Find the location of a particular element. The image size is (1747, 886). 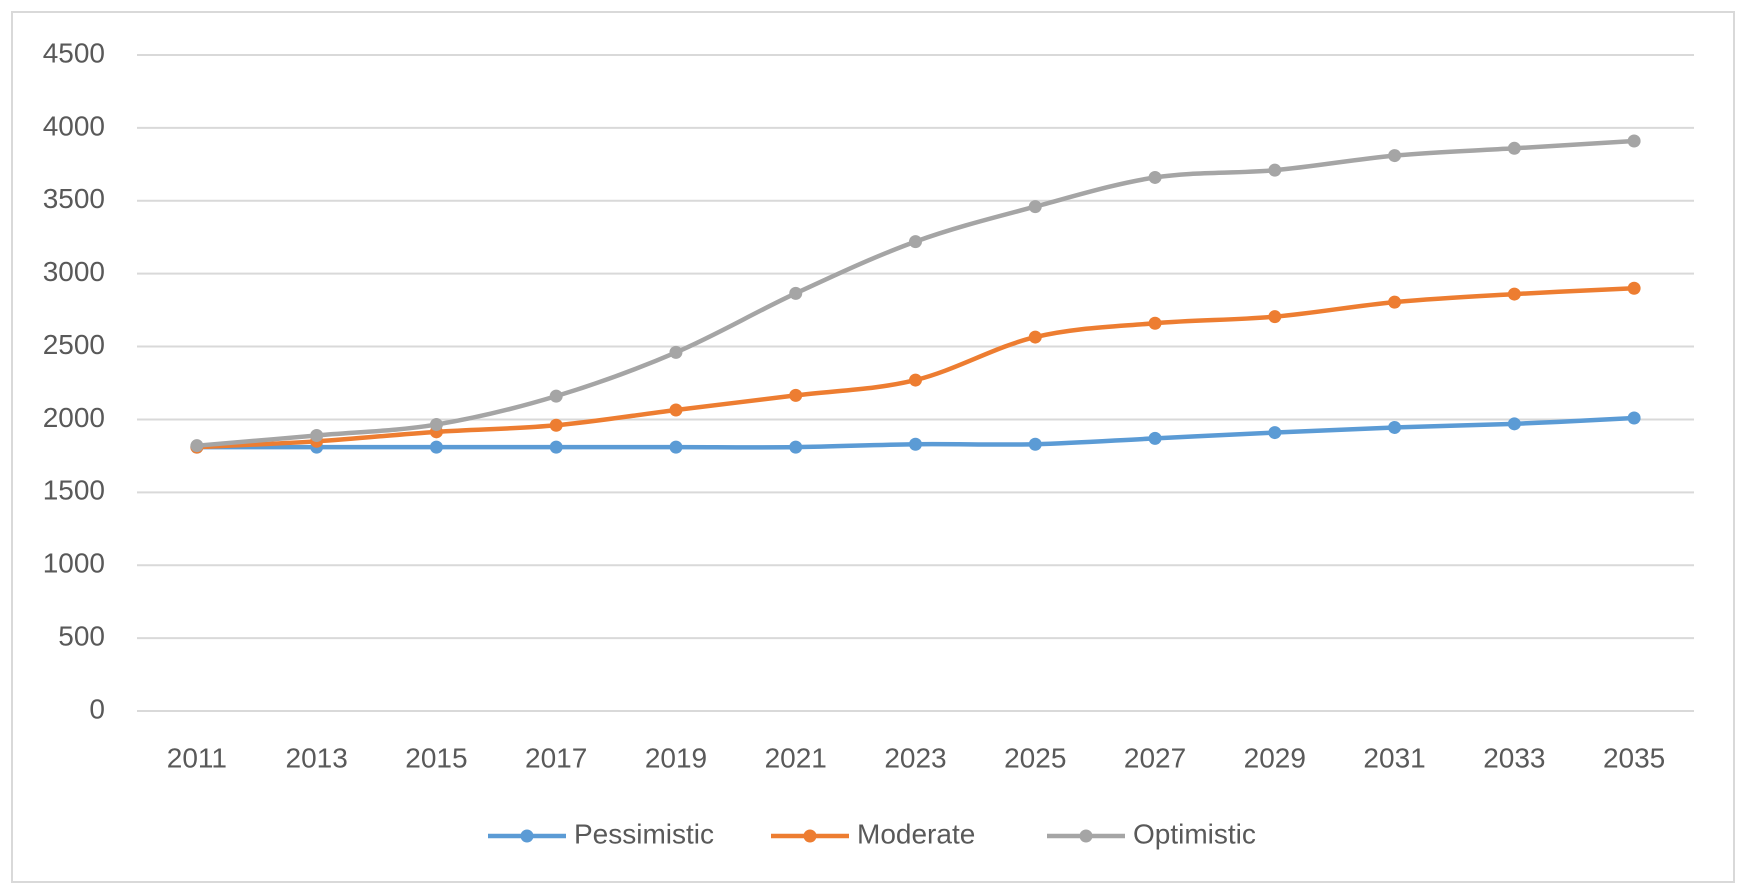

x-tick-label: 2025 is located at coordinates (1035, 757).